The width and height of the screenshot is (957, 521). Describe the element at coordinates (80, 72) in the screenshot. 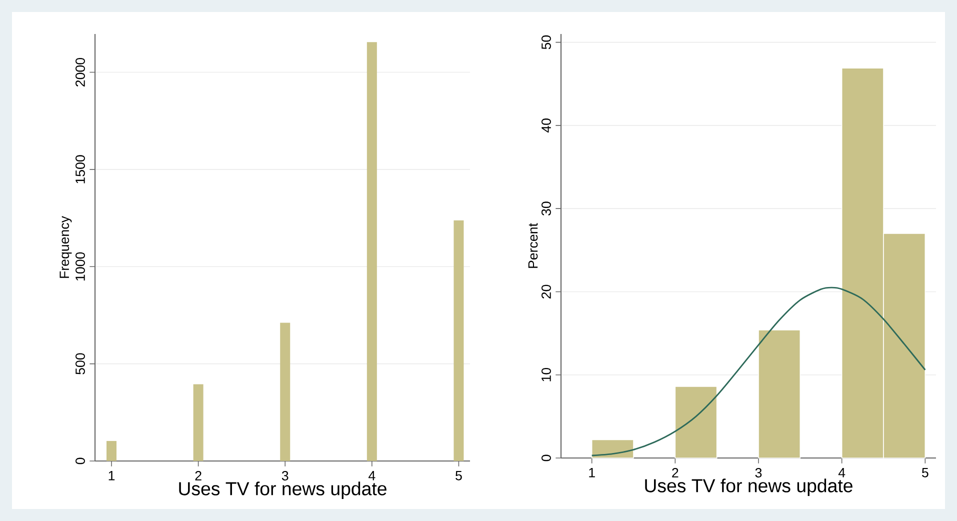

I see `y-tick-label: 2000` at that location.